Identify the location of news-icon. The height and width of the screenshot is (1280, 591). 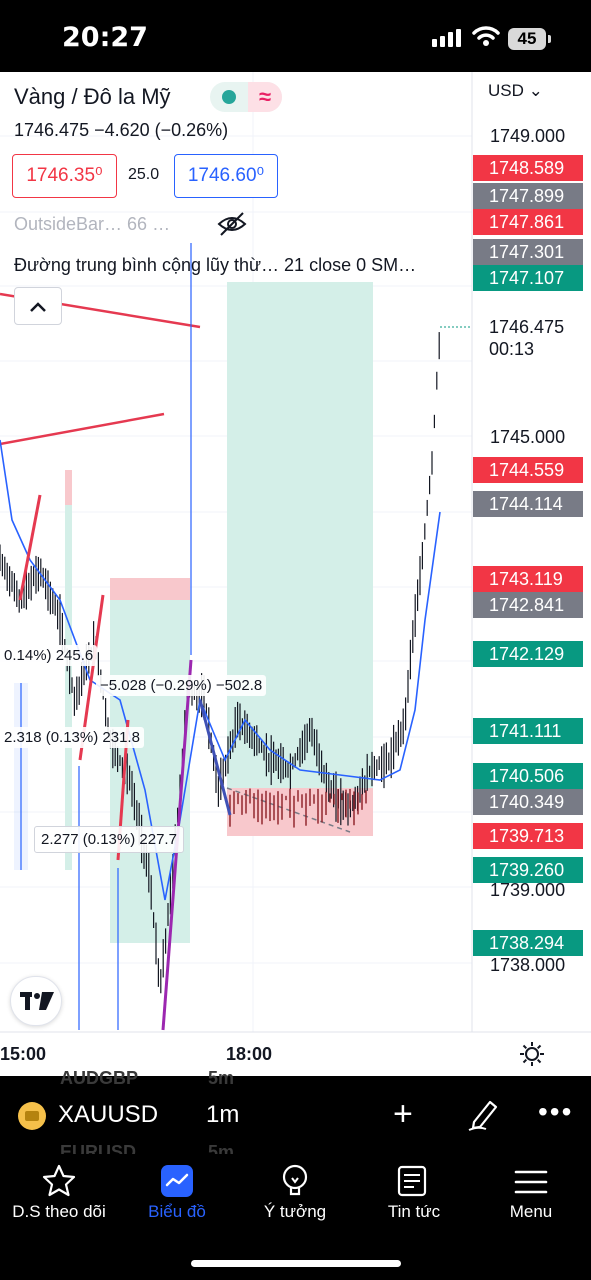
(413, 1181).